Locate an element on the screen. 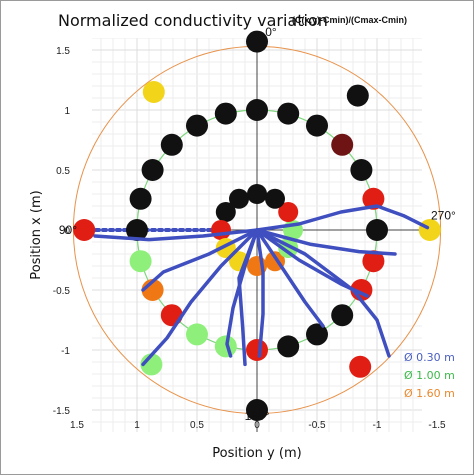  y-tick-label: 0 is located at coordinates (67, 231).